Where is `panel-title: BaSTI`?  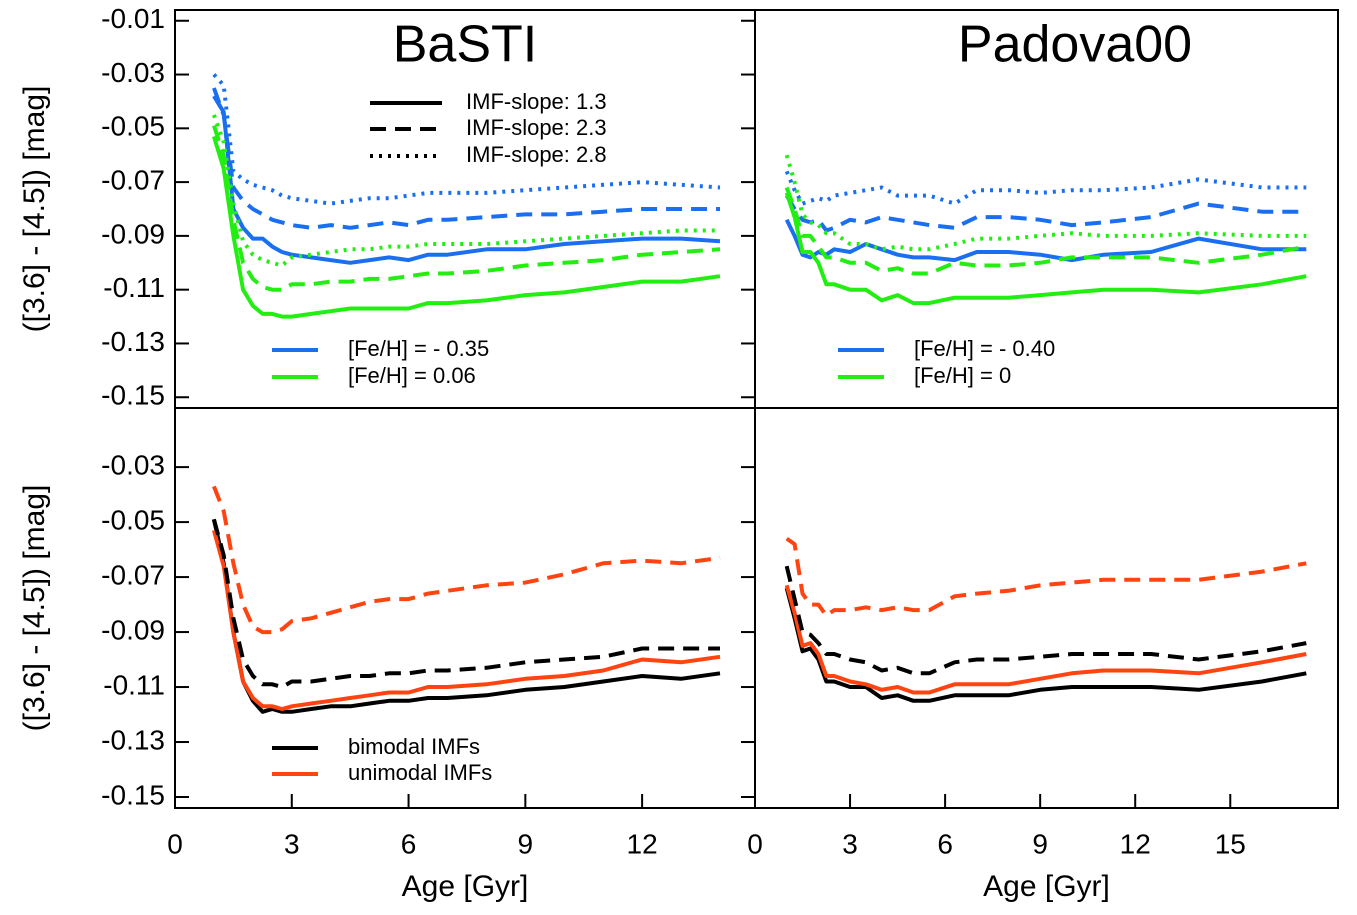 panel-title: BaSTI is located at coordinates (465, 45).